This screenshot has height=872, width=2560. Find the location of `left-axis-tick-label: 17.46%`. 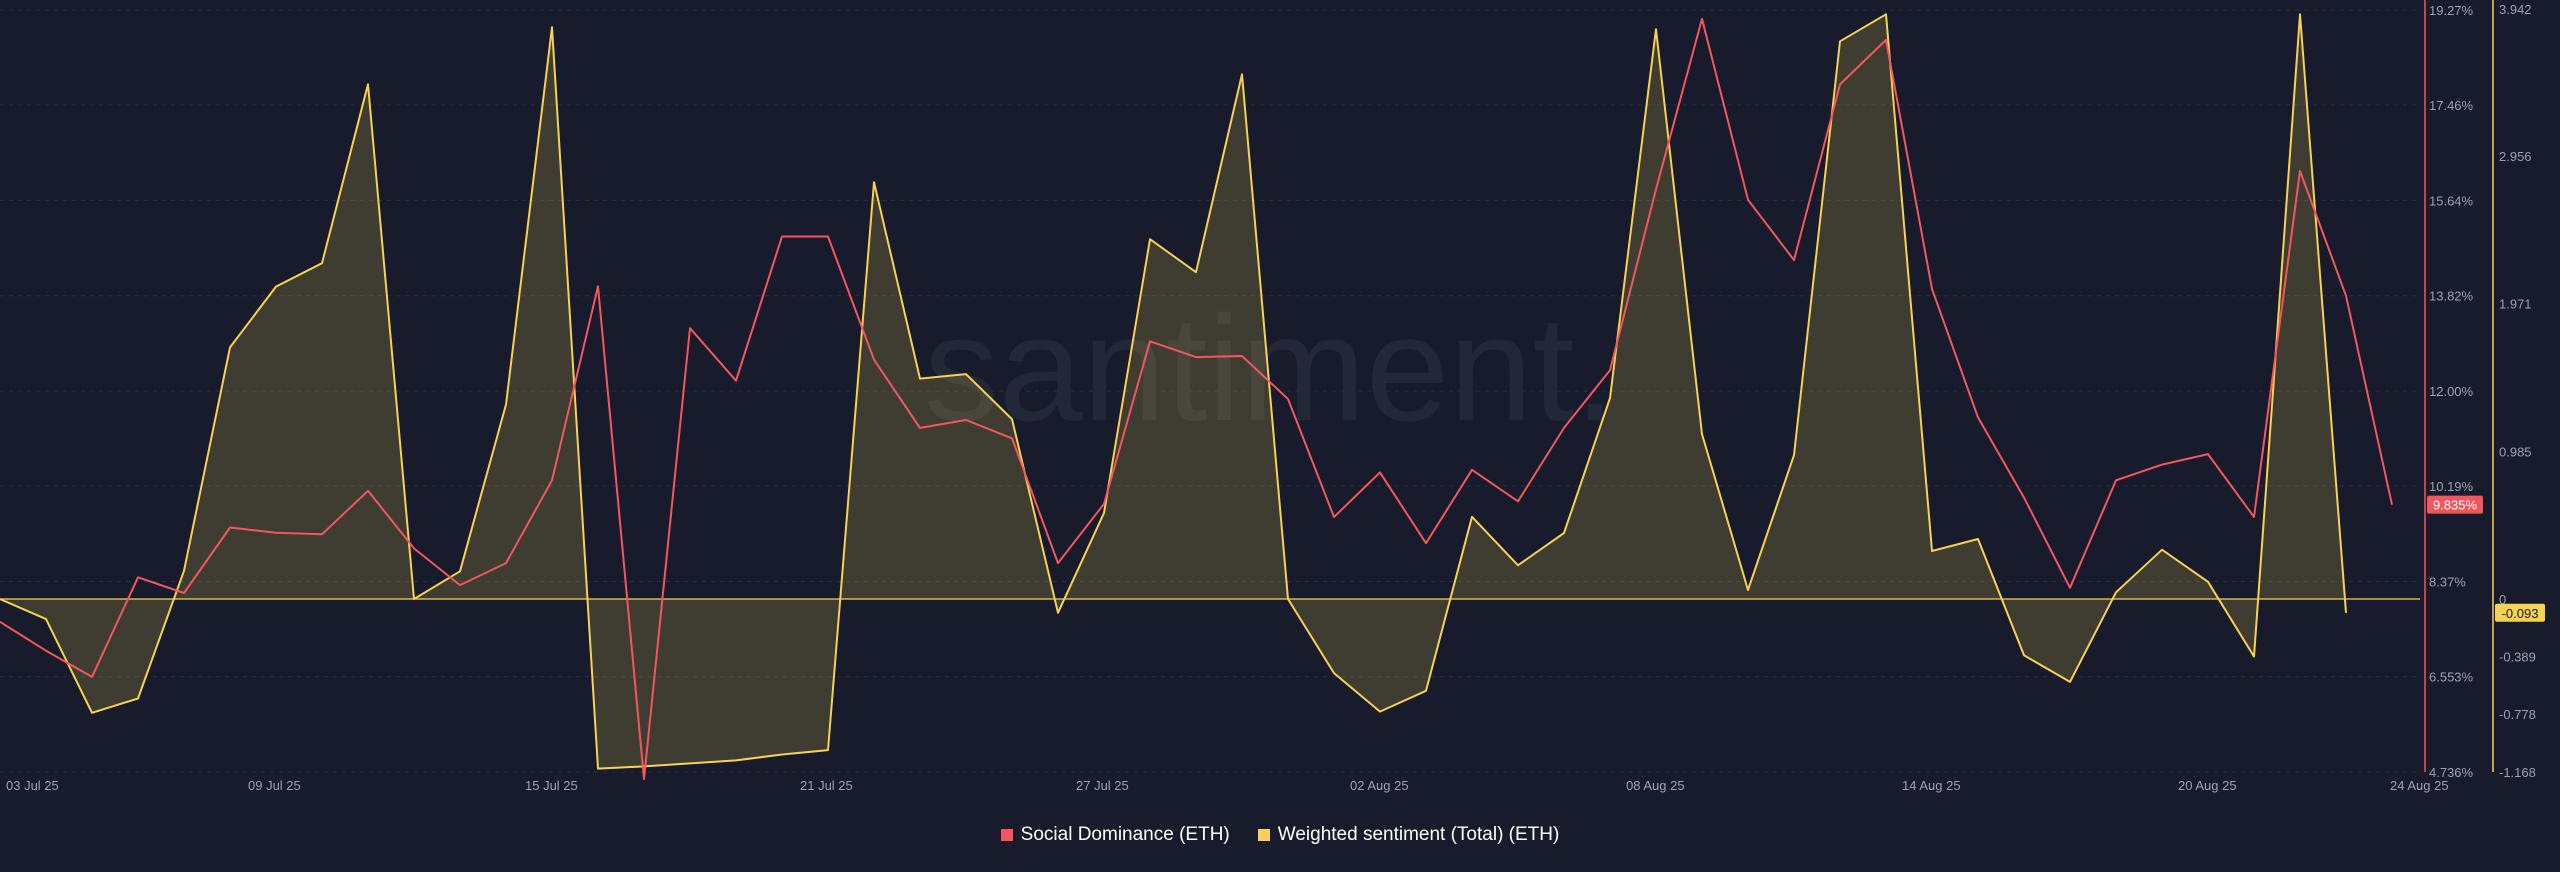

left-axis-tick-label: 17.46% is located at coordinates (2451, 105).